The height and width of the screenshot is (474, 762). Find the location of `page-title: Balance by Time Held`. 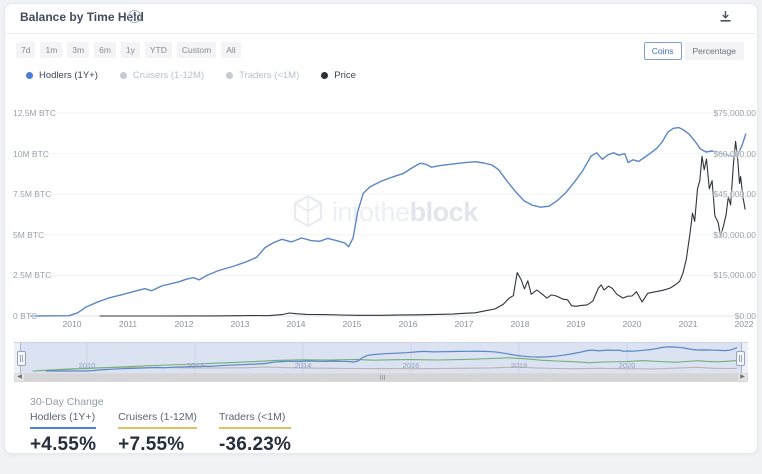

page-title: Balance by Time Held is located at coordinates (82, 17).